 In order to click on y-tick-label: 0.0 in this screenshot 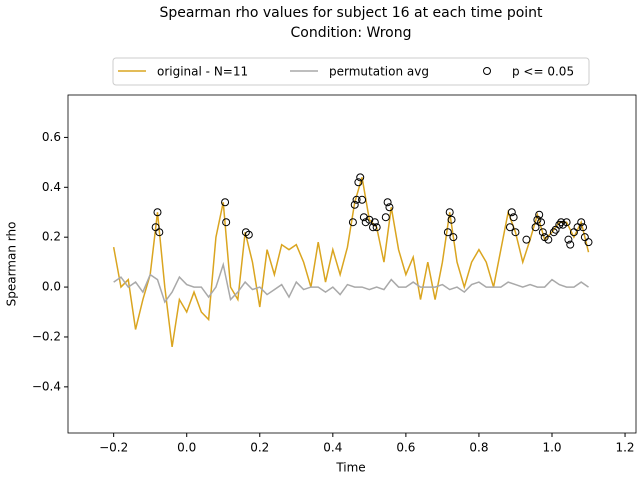, I will do `click(51, 287)`.